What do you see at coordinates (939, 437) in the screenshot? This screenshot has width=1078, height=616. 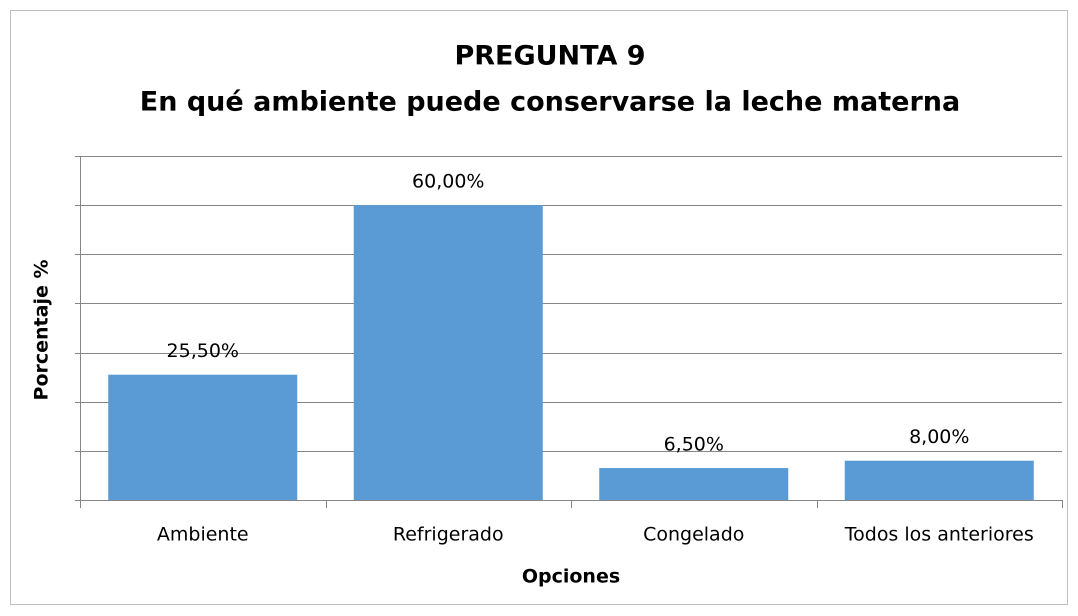 I see `data-label: 8,00%` at bounding box center [939, 437].